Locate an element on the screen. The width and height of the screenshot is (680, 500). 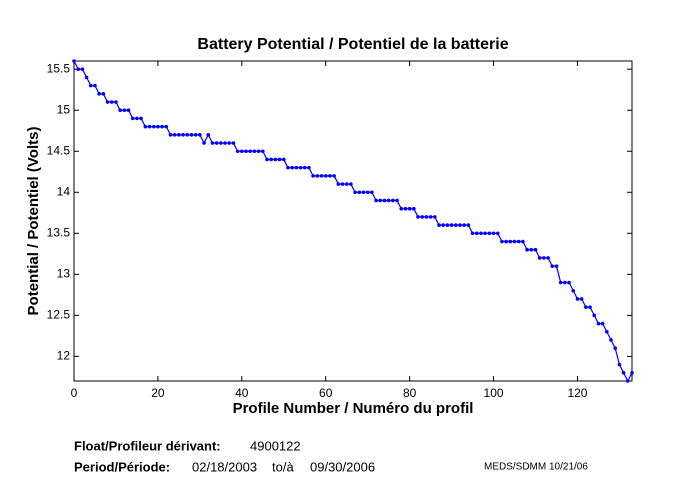
x-tick-label: 80 is located at coordinates (410, 393).